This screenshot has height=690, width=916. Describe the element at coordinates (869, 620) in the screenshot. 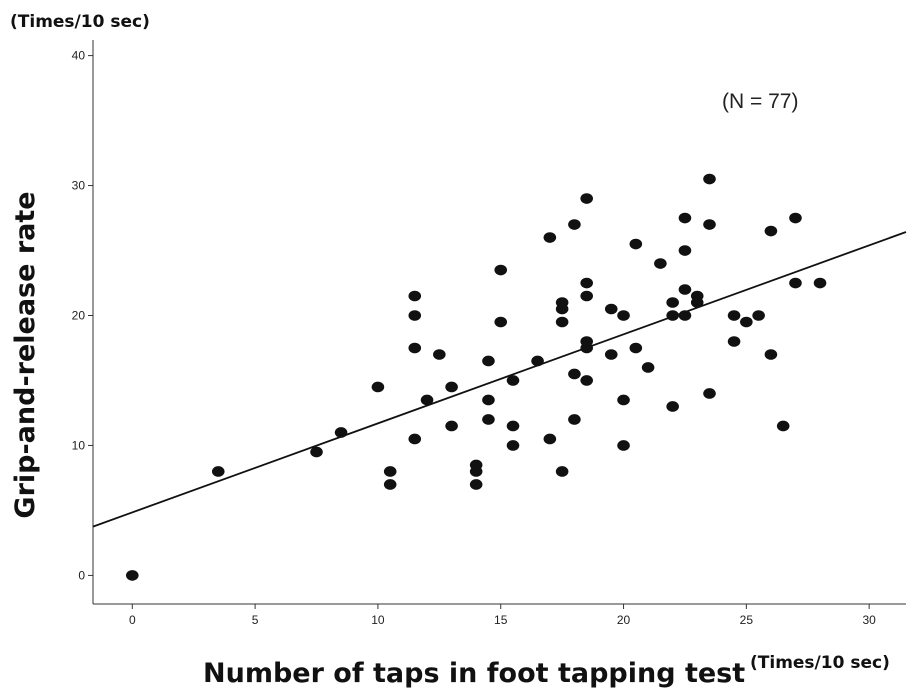

I see `x-tick-label: 30` at that location.